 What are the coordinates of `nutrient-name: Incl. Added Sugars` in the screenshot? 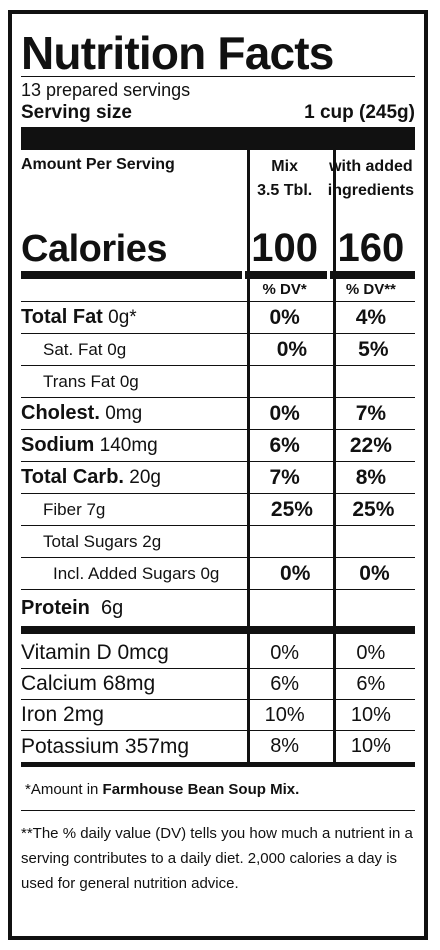 It's located at (124, 573).